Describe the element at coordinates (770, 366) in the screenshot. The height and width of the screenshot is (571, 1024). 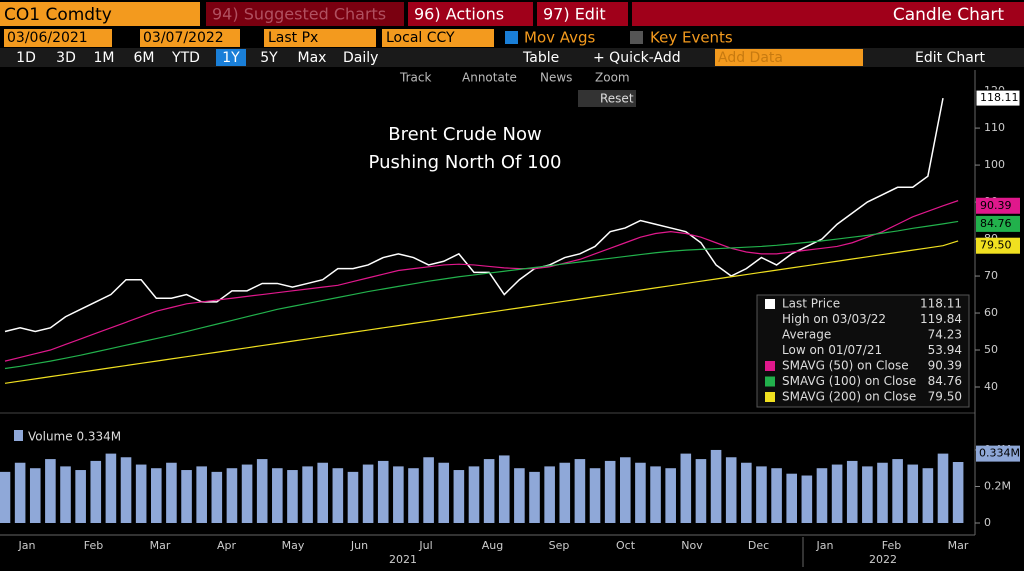
I see `legend-swatch` at that location.